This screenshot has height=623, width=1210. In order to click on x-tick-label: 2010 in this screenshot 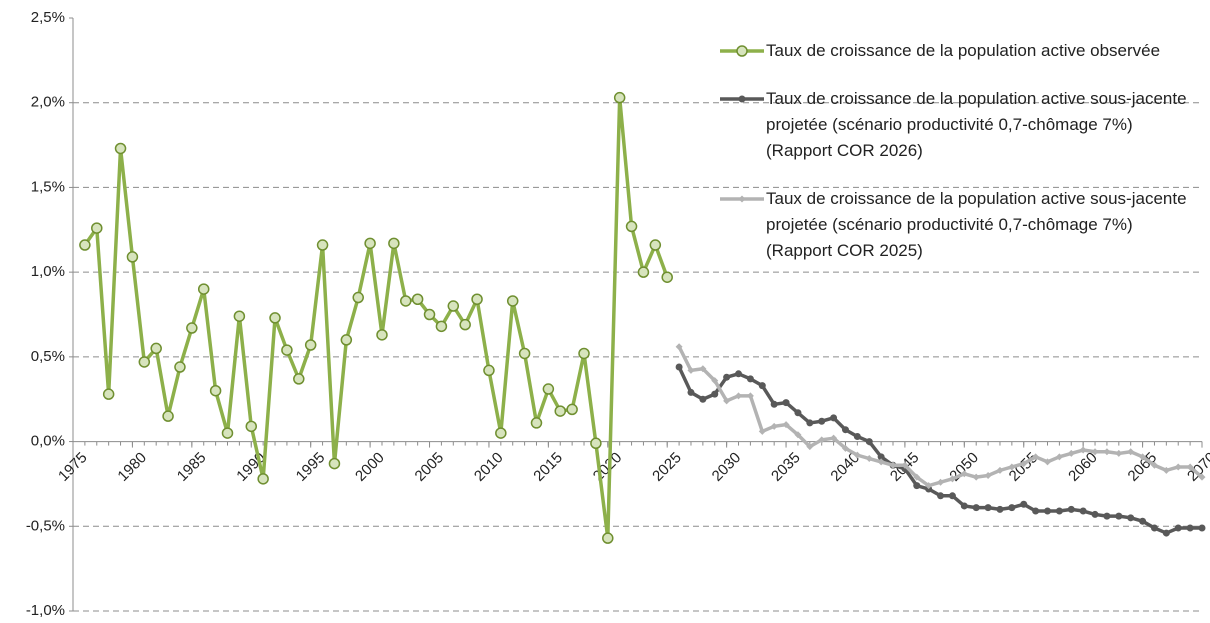, I will do `click(489, 467)`.